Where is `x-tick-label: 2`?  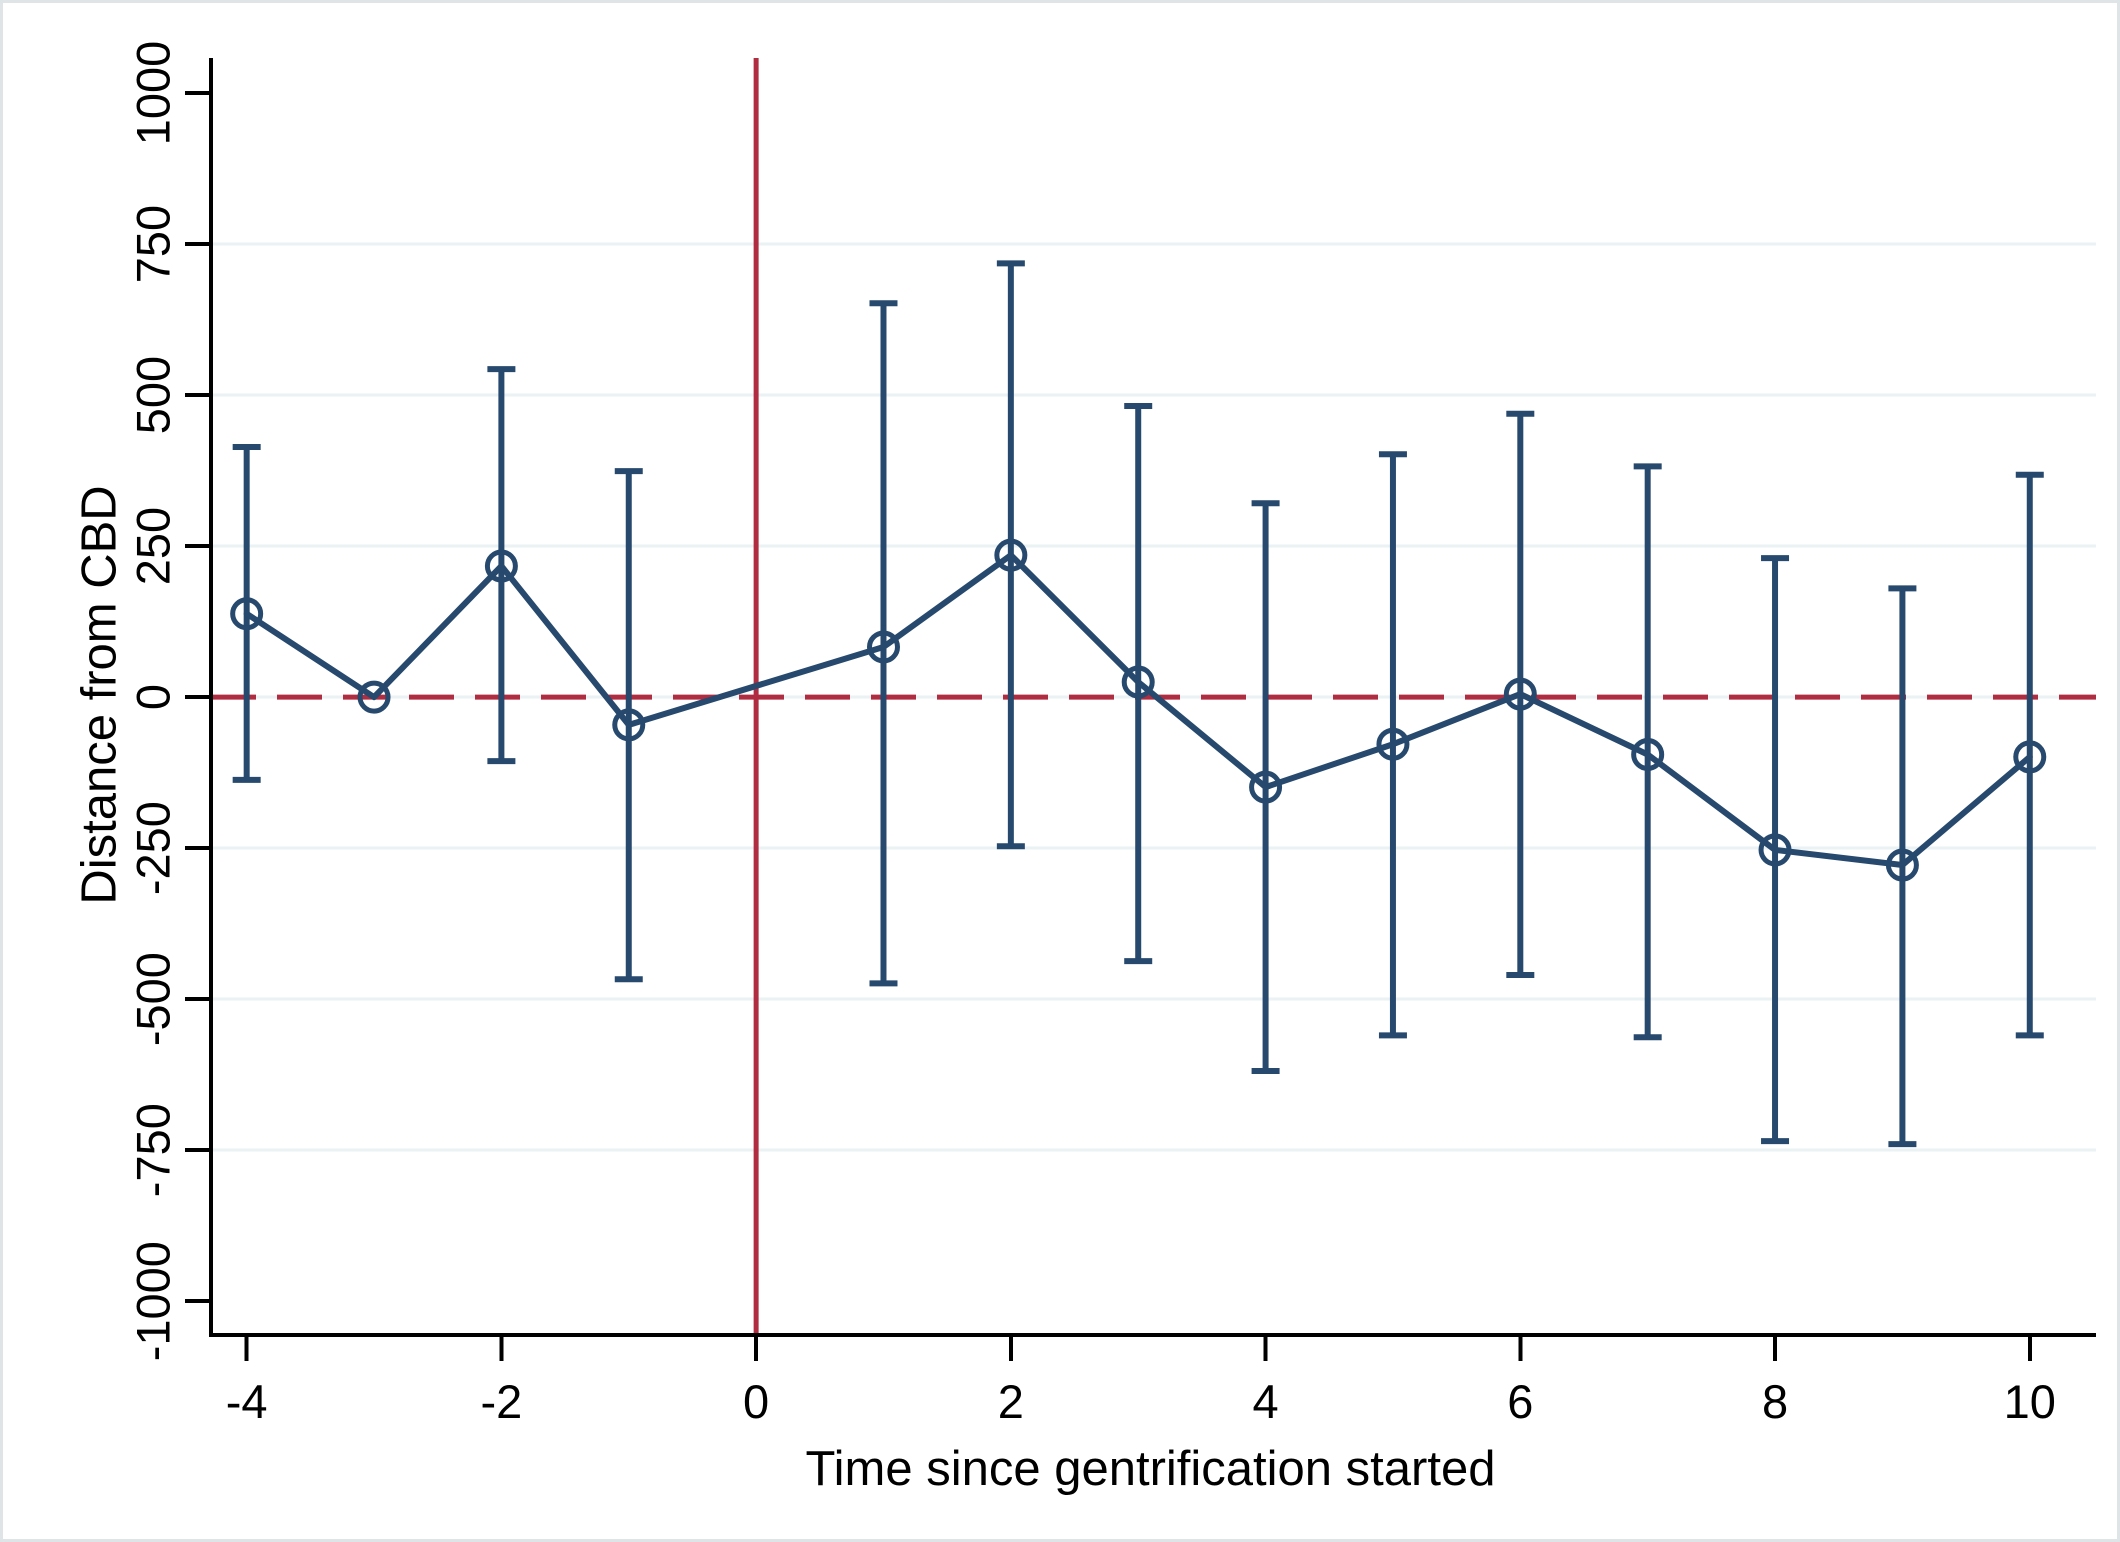
x-tick-label: 2 is located at coordinates (1011, 1401).